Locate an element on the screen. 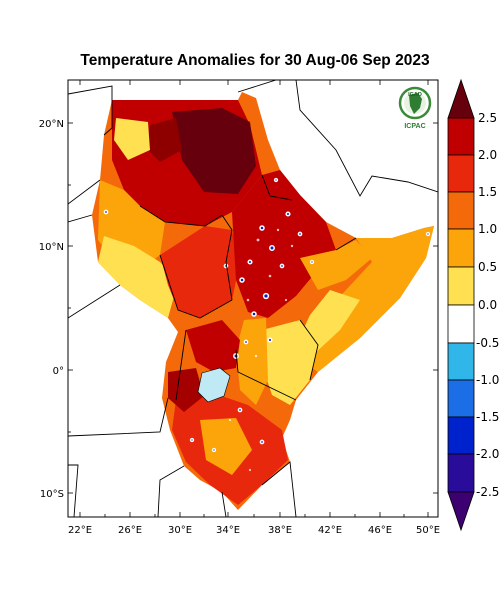 This screenshot has width=500, height=600. region-kenya-east is located at coordinates (290, 362).